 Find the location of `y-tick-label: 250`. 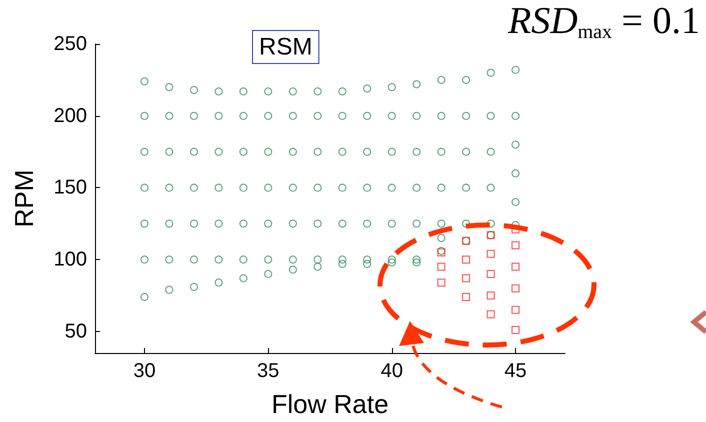

y-tick-label: 250 is located at coordinates (70, 44).